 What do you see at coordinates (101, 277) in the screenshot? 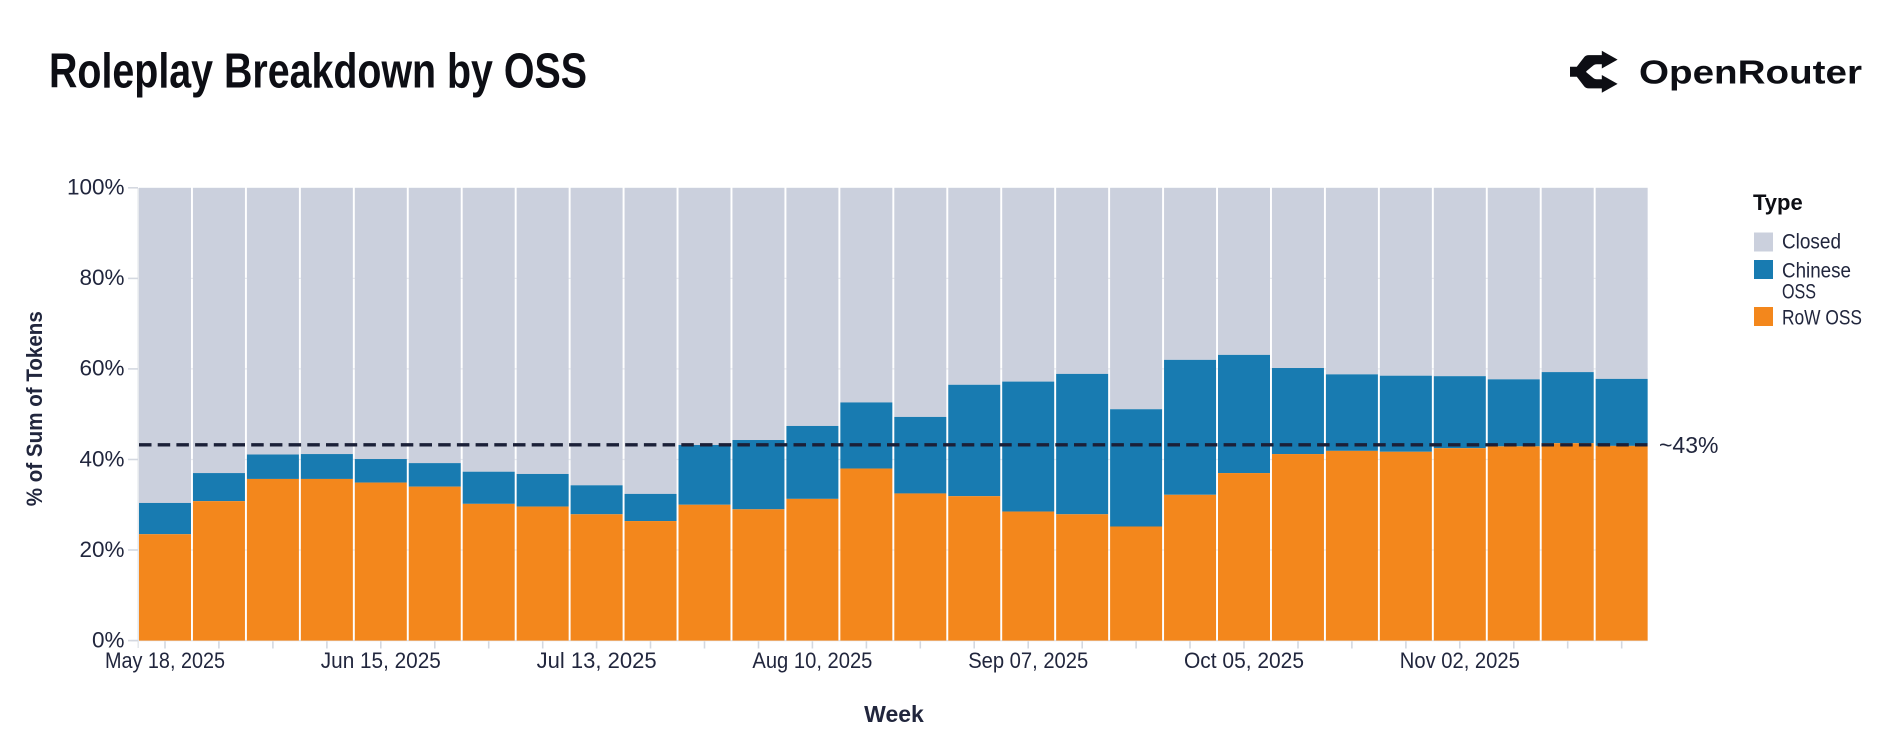
I see `svg-text: 80%` at bounding box center [101, 277].